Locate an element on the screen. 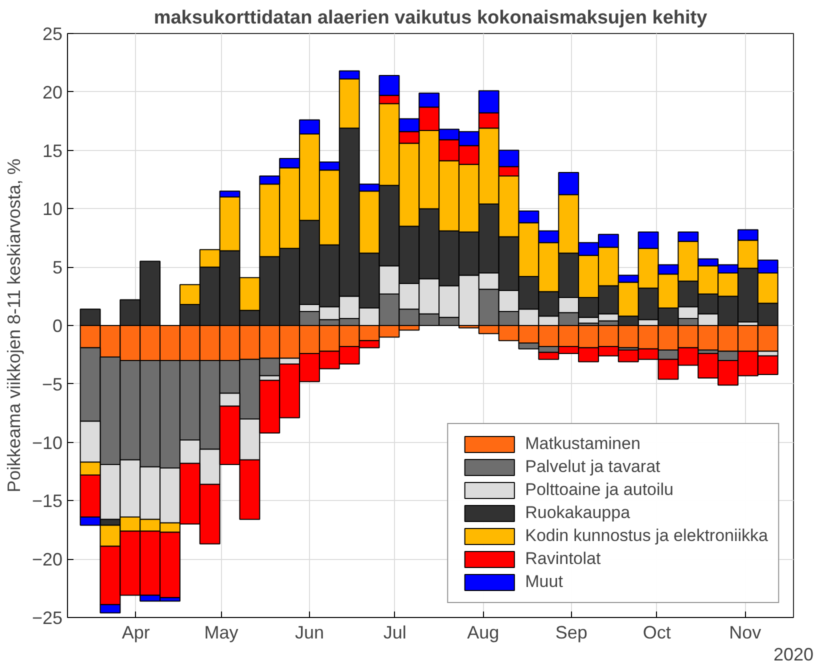 This screenshot has width=827, height=663. y-tick-label: 20 is located at coordinates (52, 92).